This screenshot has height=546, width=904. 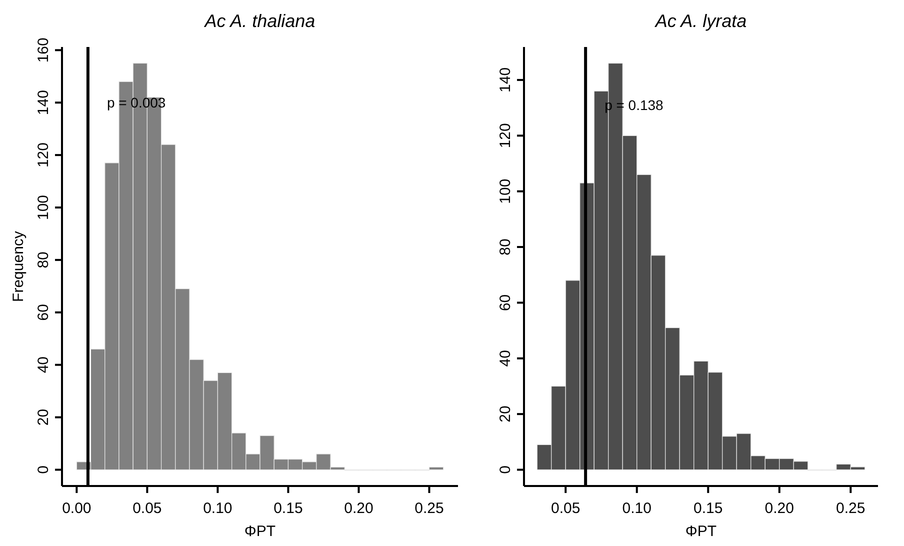 What do you see at coordinates (18, 266) in the screenshot?
I see `y-axis-title: Frequency` at bounding box center [18, 266].